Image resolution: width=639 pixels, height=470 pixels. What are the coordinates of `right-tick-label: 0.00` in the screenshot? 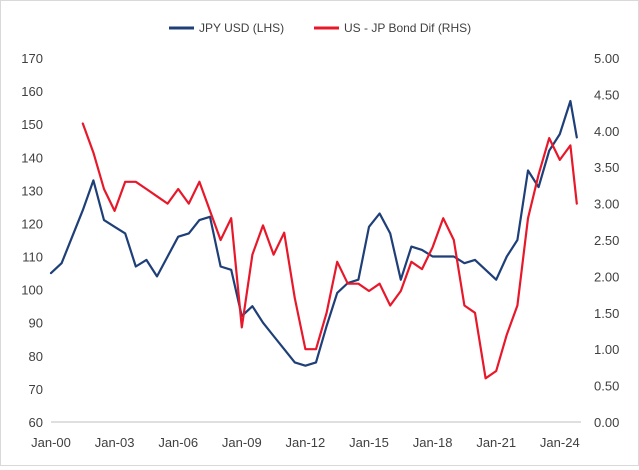 It's located at (606, 422).